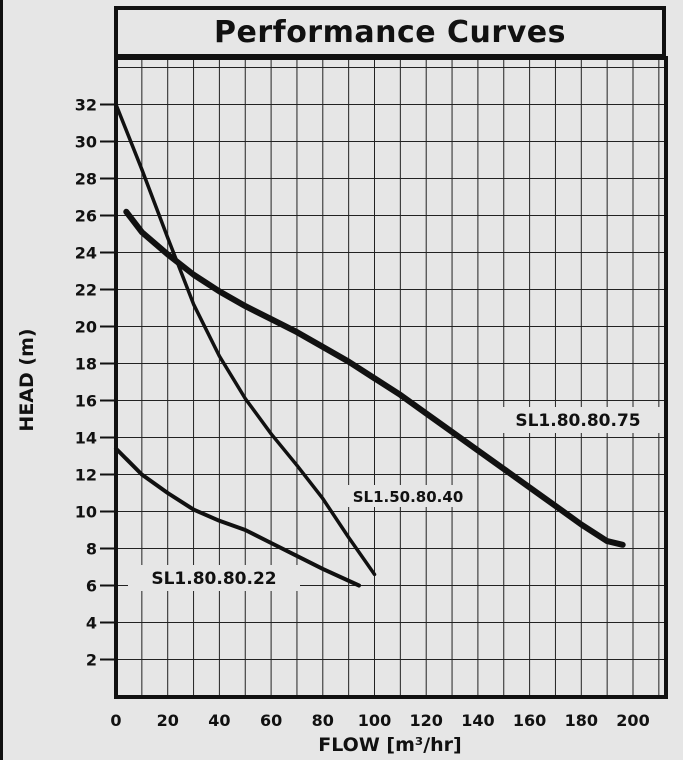 Image resolution: width=683 pixels, height=760 pixels. What do you see at coordinates (390, 32) in the screenshot?
I see `chart-title: Performance Curves` at bounding box center [390, 32].